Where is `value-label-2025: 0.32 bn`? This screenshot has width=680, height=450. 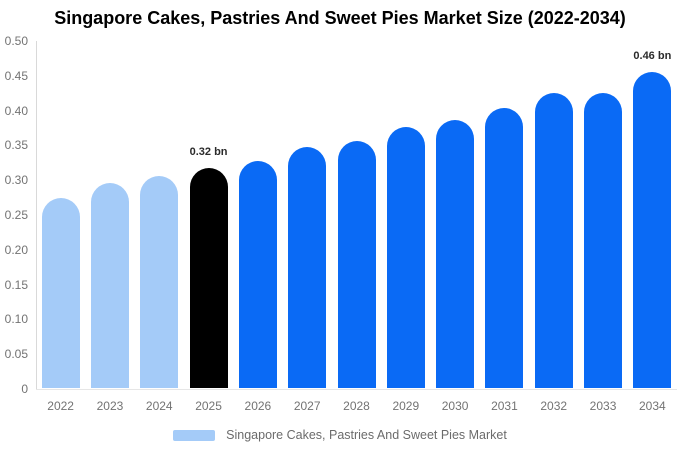
value-label-2025: 0.32 bn is located at coordinates (208, 152).